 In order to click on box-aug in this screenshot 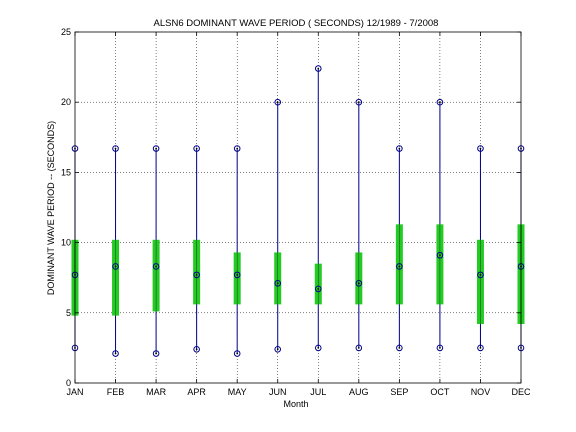, I will do `click(359, 225)`.